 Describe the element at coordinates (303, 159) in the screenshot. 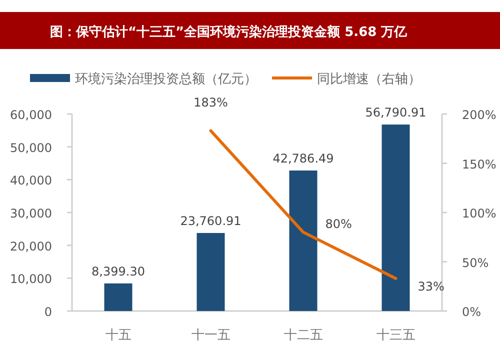

I see `data-label: 42,786.49` at that location.